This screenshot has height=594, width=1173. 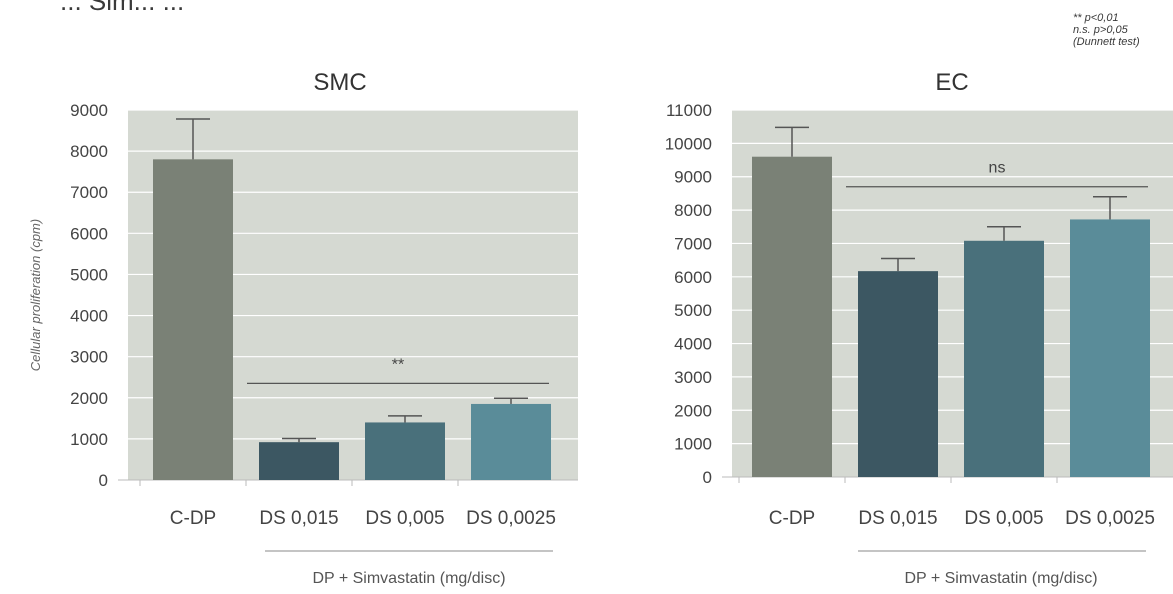 I want to click on significance-label: ns, so click(x=997, y=168).